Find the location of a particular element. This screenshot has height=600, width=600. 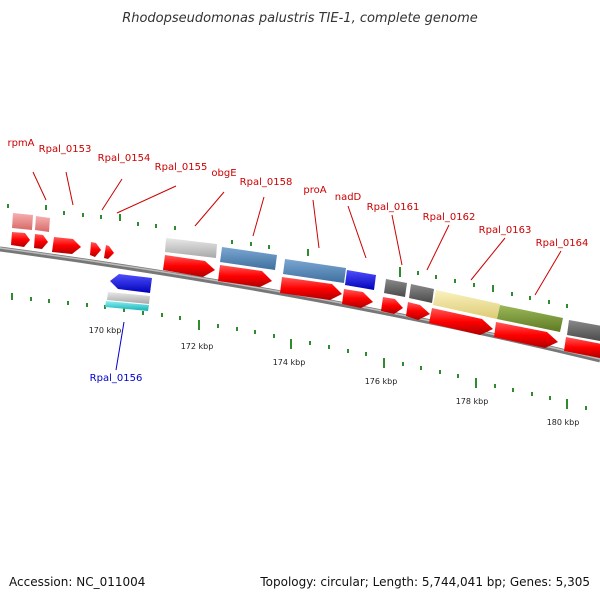

leader-nadd is located at coordinates (357, 232).